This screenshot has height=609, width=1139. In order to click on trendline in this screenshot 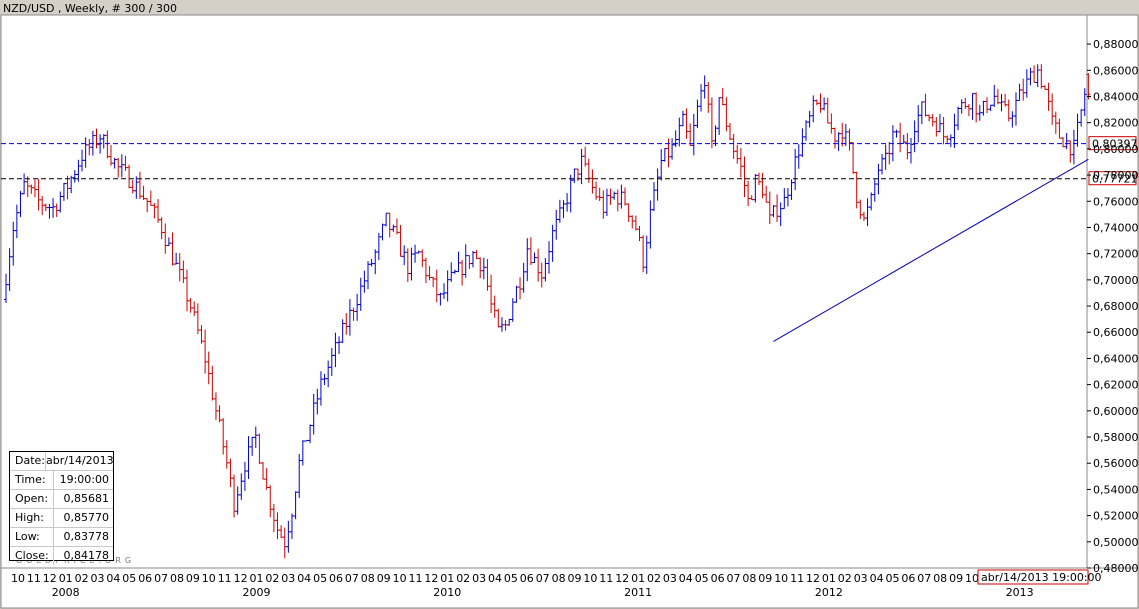, I will do `click(931, 250)`.